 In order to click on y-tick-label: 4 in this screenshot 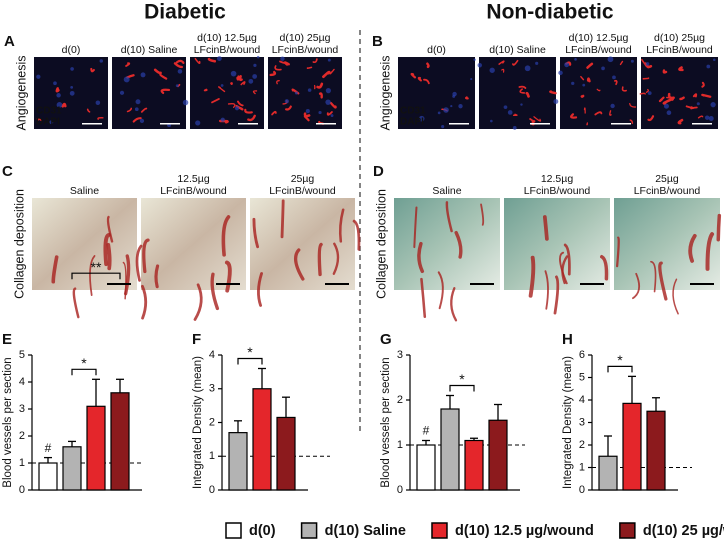, I will do `click(582, 400)`.